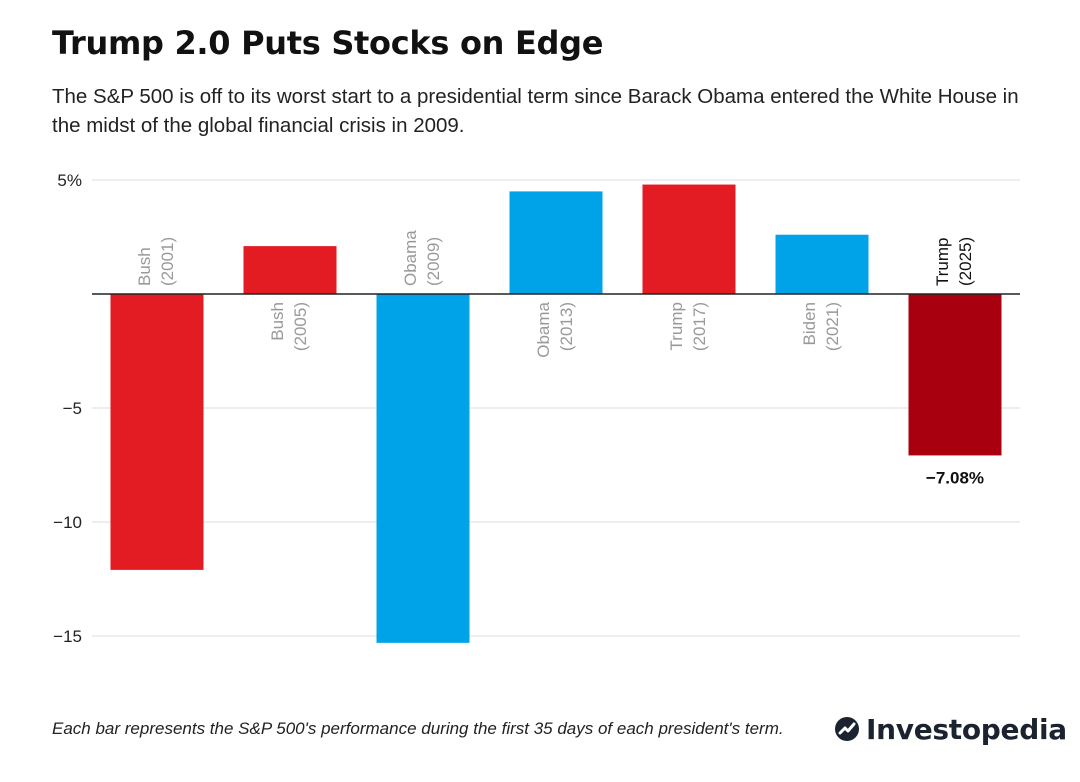  I want to click on category-label: Obama (2009), so click(422, 258).